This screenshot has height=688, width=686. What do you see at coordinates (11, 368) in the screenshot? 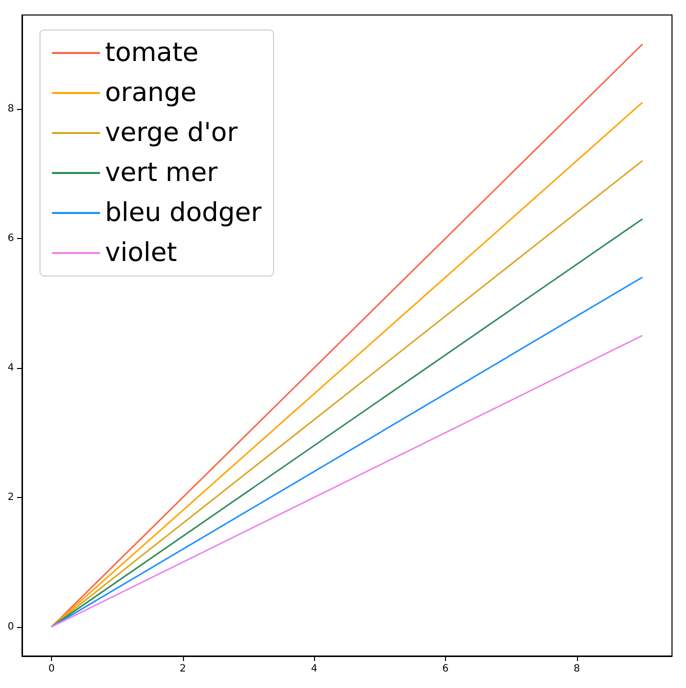
I see `y-tick-label: 4` at bounding box center [11, 368].